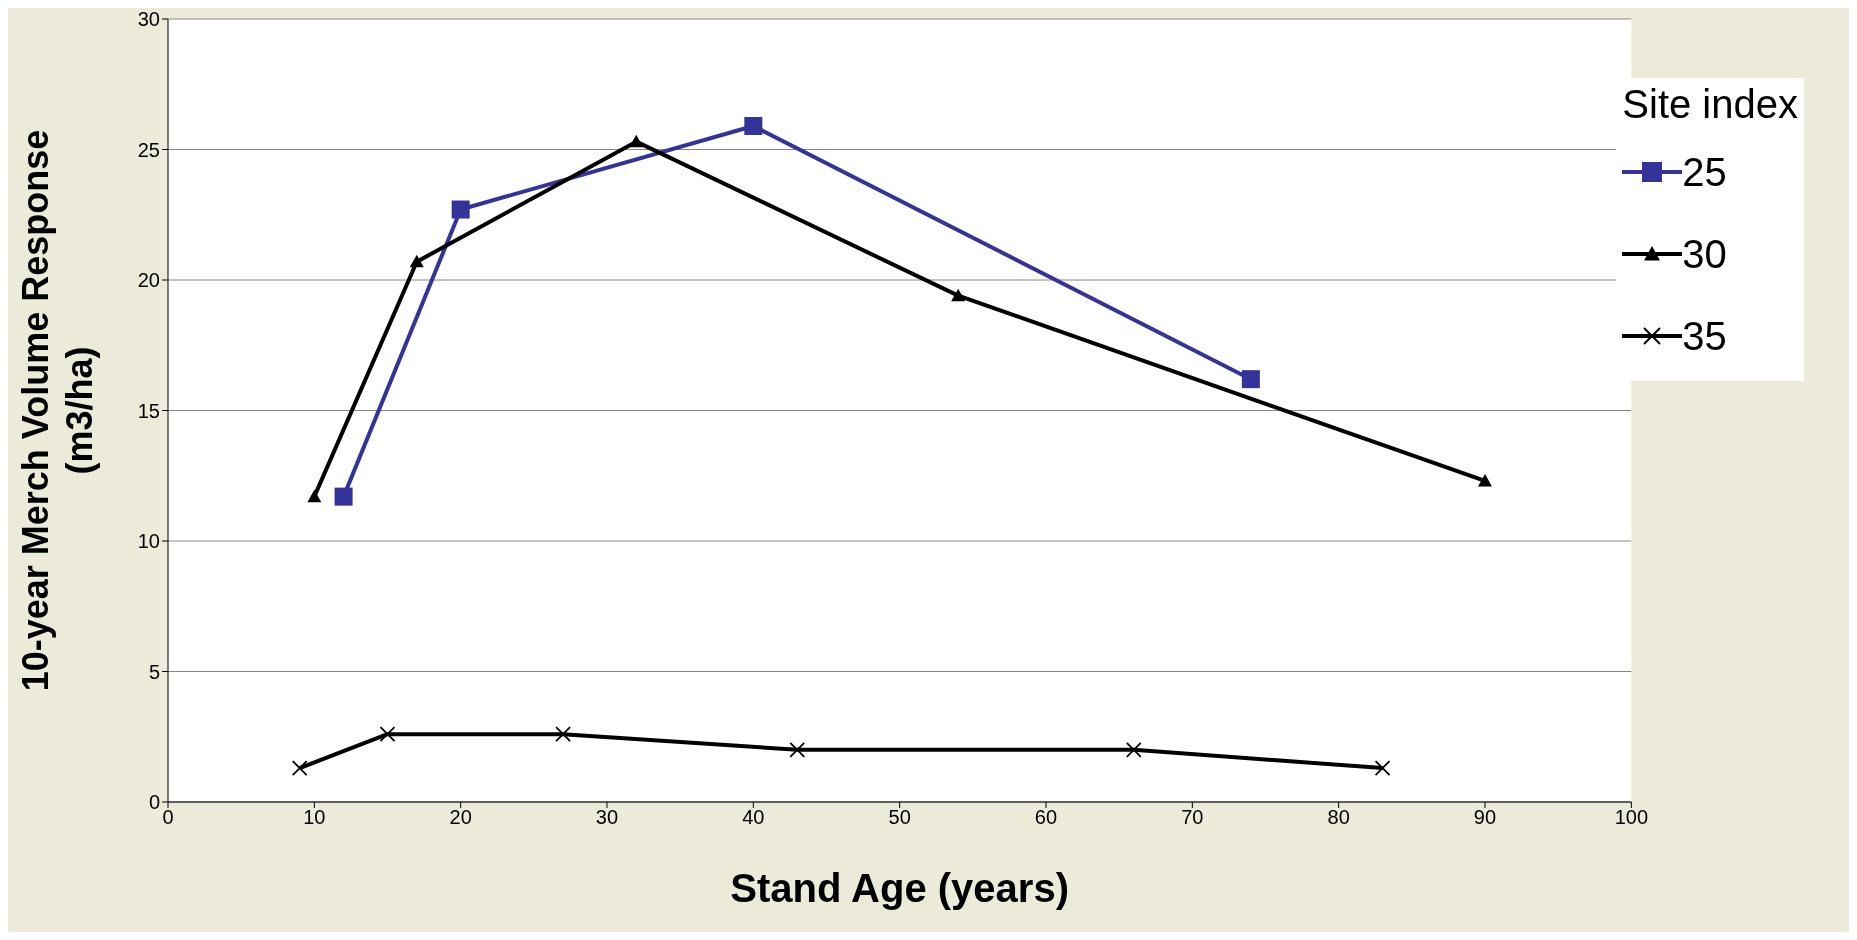 This screenshot has height=940, width=1857. Describe the element at coordinates (148, 410) in the screenshot. I see `y-tick-label: 15` at that location.